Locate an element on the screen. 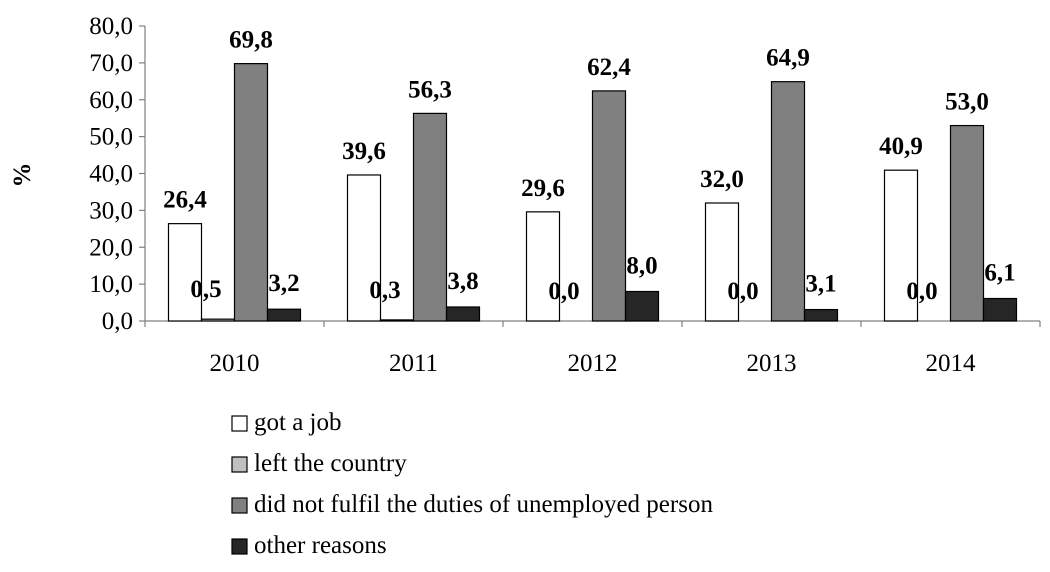 The width and height of the screenshot is (1050, 572). data-label: 62,4 is located at coordinates (609, 67).